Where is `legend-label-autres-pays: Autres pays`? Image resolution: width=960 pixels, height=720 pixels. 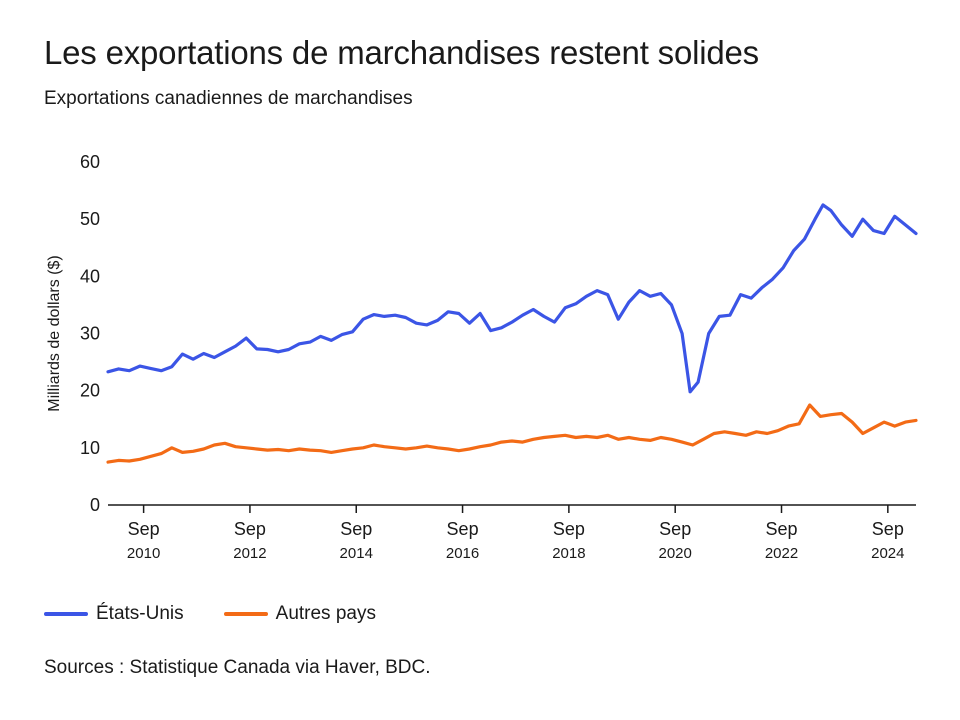
legend-label-autres-pays: Autres pays is located at coordinates (325, 613).